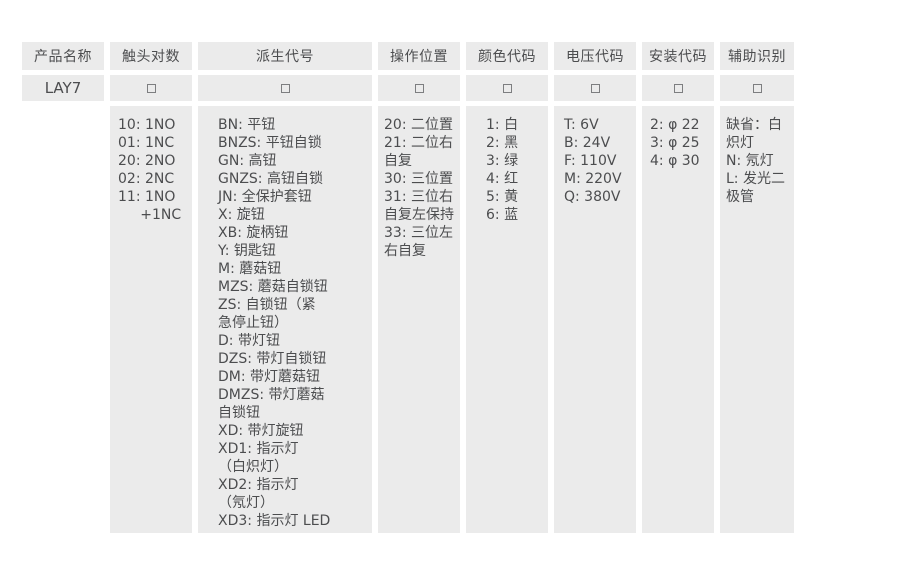  Describe the element at coordinates (63, 88) in the screenshot. I see `product-name-value: LAY7` at that location.